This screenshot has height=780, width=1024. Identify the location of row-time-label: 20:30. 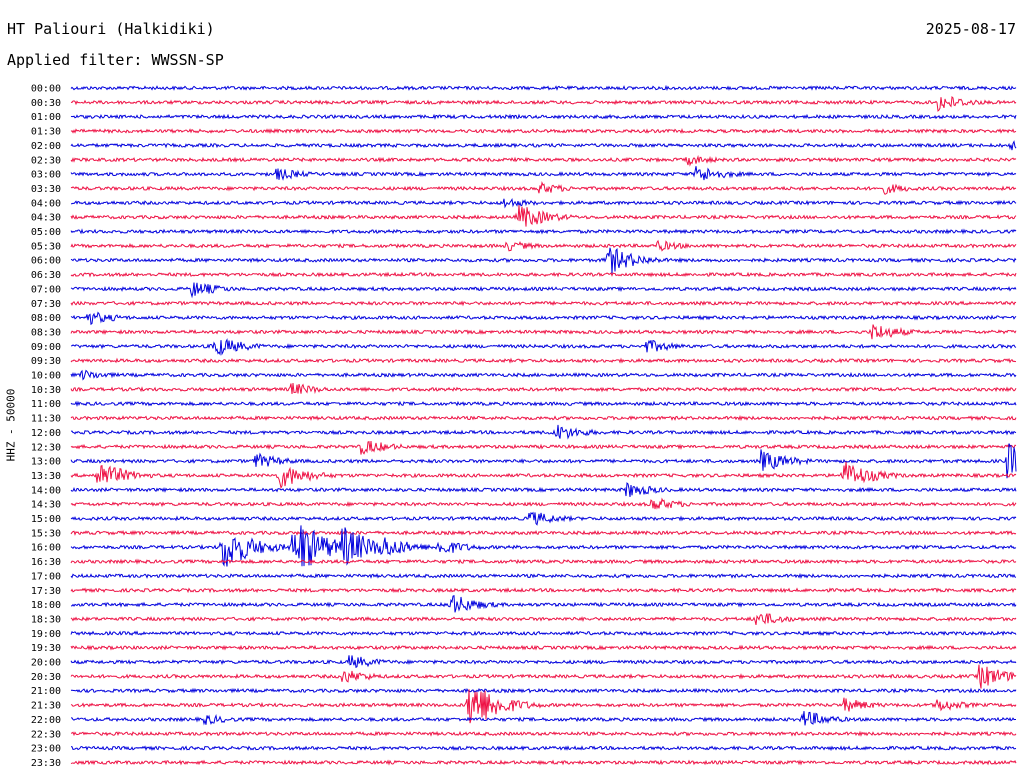
(46, 677).